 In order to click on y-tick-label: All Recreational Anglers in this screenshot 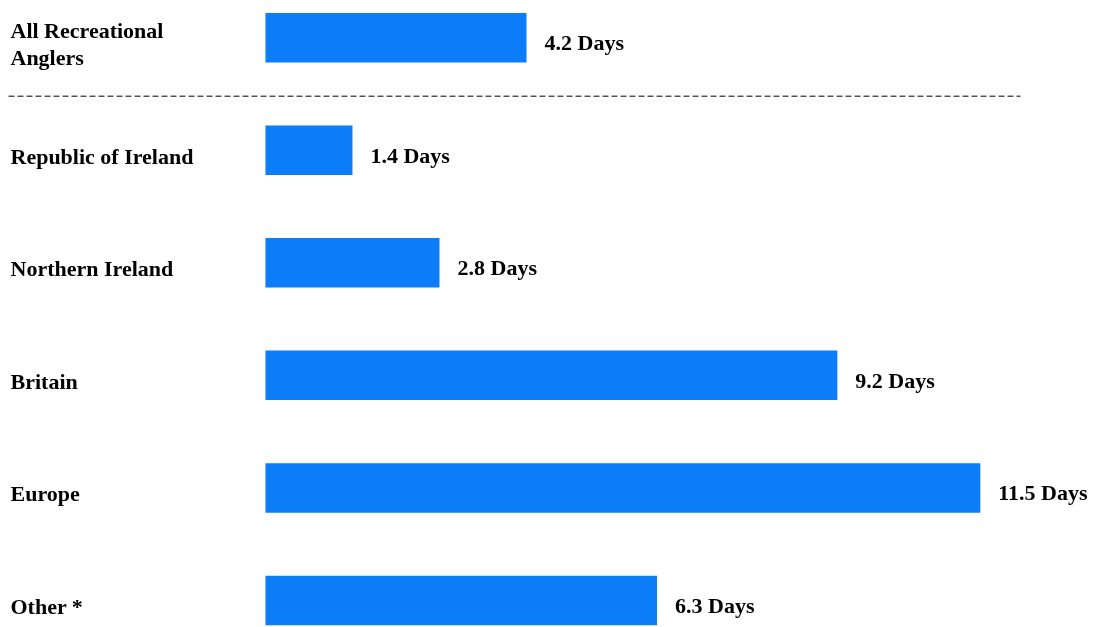, I will do `click(87, 43)`.